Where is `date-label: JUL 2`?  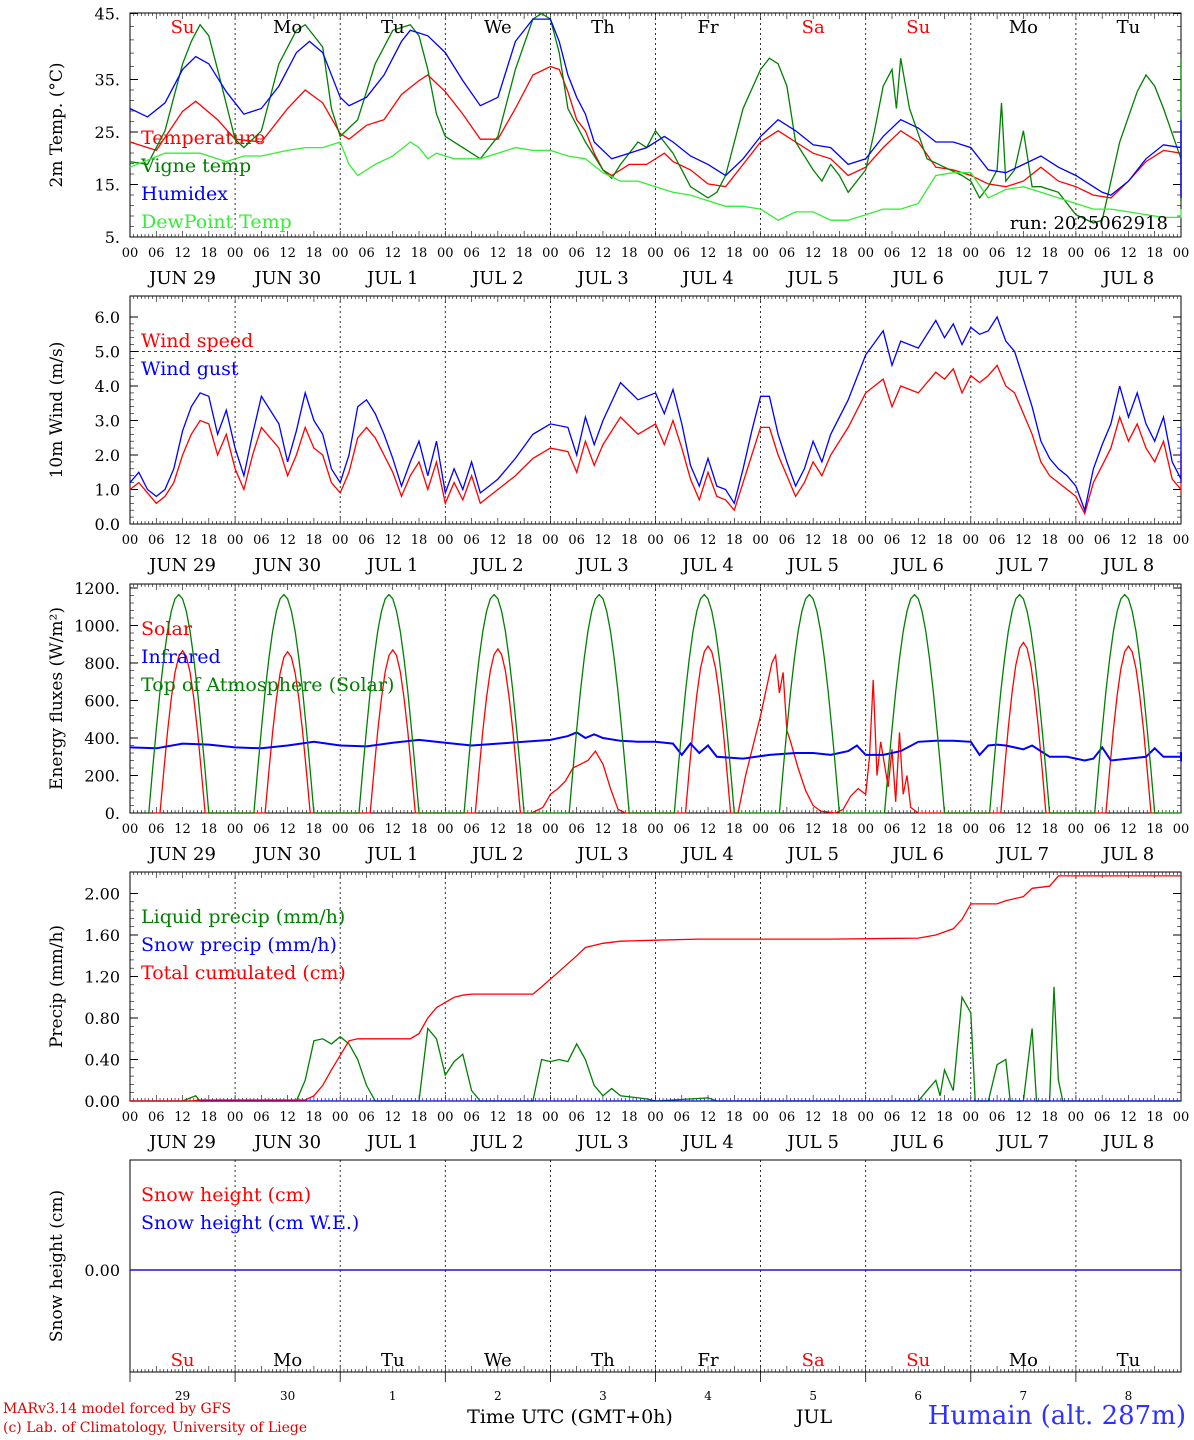
date-label: JUL 2 is located at coordinates (497, 854).